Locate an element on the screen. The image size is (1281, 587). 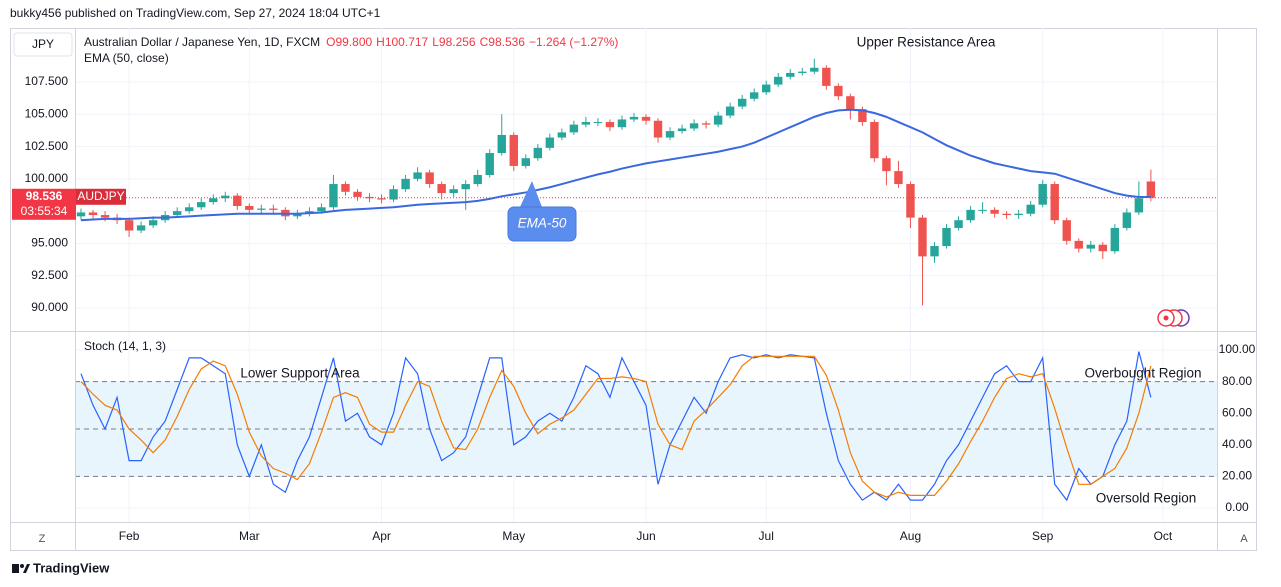
y-tick-label: 40.00 is located at coordinates (1237, 444).